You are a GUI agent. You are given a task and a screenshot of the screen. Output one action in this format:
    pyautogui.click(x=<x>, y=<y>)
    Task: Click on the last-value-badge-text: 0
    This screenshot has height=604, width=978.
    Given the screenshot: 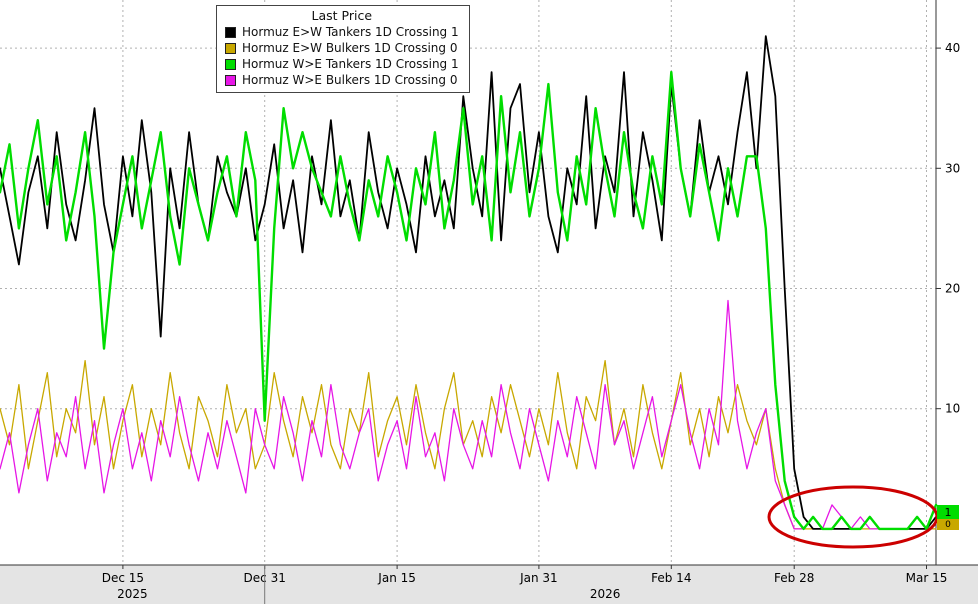 What is the action you would take?
    pyautogui.click(x=948, y=525)
    